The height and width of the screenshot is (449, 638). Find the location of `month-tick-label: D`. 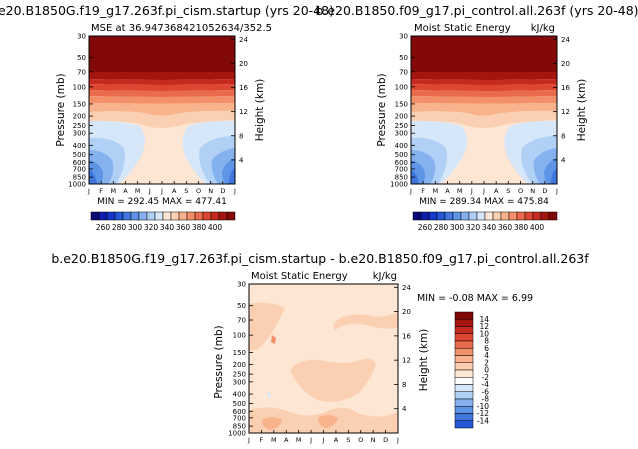

month-tick-label: D is located at coordinates (222, 191).